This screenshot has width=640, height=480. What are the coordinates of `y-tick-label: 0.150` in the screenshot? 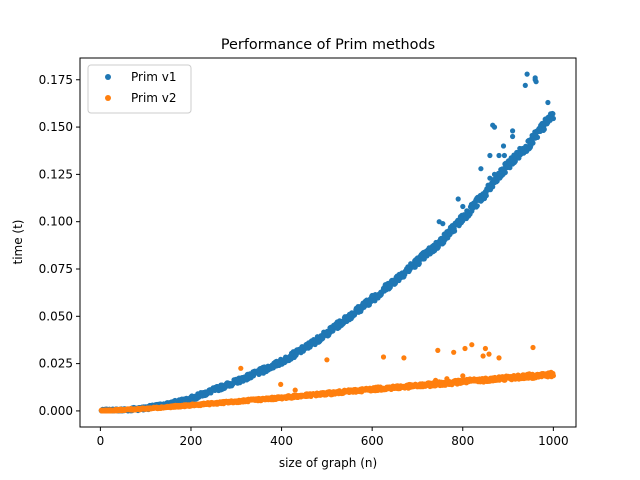 It's located at (56, 127).